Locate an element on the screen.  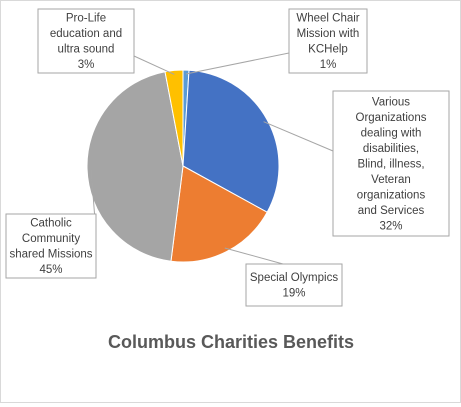
data-label-line: and Services is located at coordinates (391, 211).